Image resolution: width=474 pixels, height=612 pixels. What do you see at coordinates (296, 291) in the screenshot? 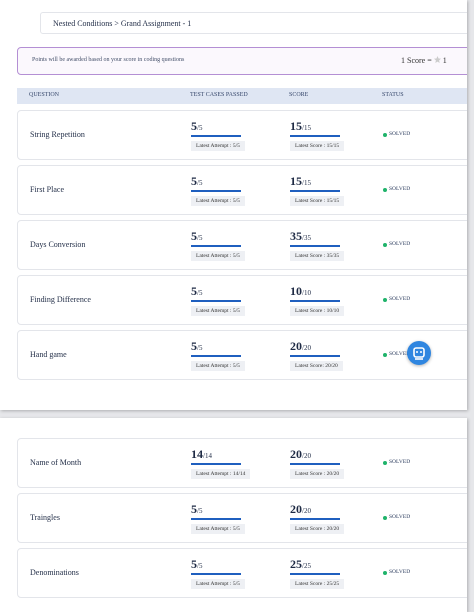
I see `count-value: 10` at bounding box center [296, 291].